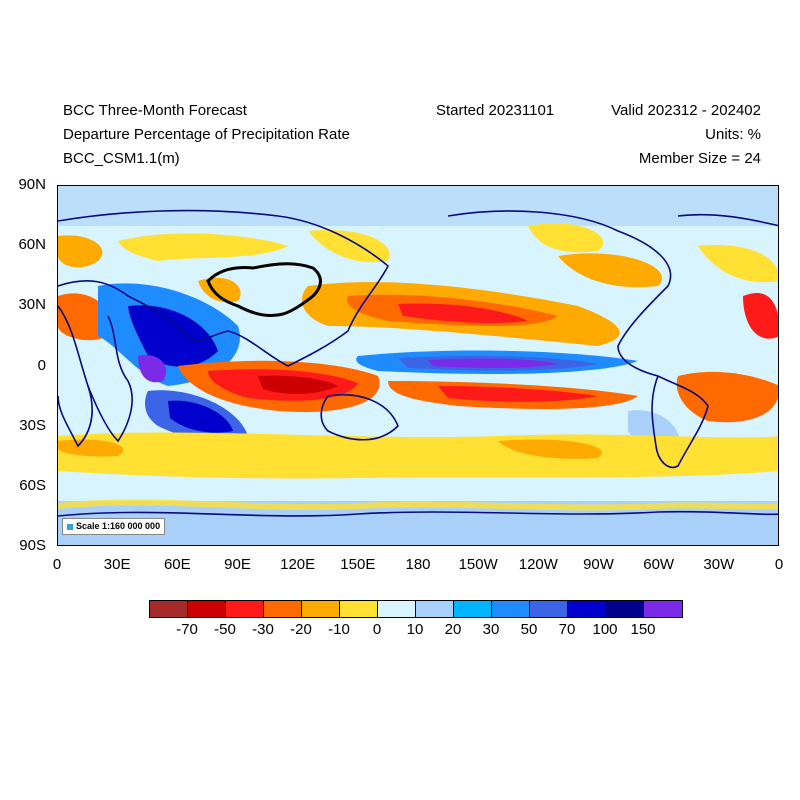 Image resolution: width=800 pixels, height=800 pixels. What do you see at coordinates (491, 629) in the screenshot?
I see `colorbar-label: 30` at bounding box center [491, 629].